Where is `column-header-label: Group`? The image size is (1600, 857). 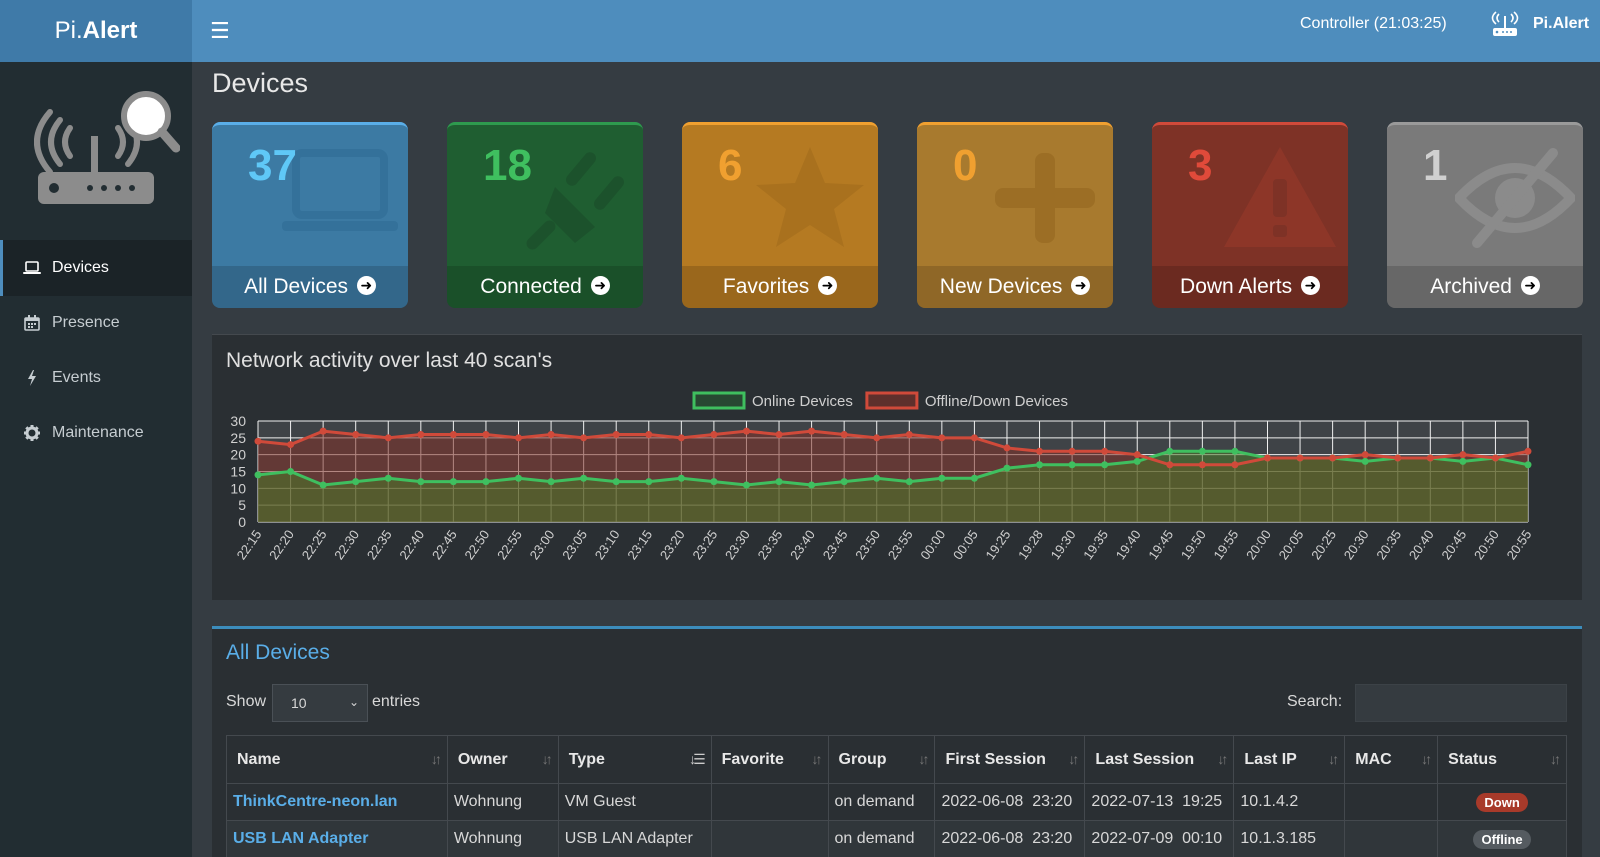
column-header-label: Group is located at coordinates (862, 759).